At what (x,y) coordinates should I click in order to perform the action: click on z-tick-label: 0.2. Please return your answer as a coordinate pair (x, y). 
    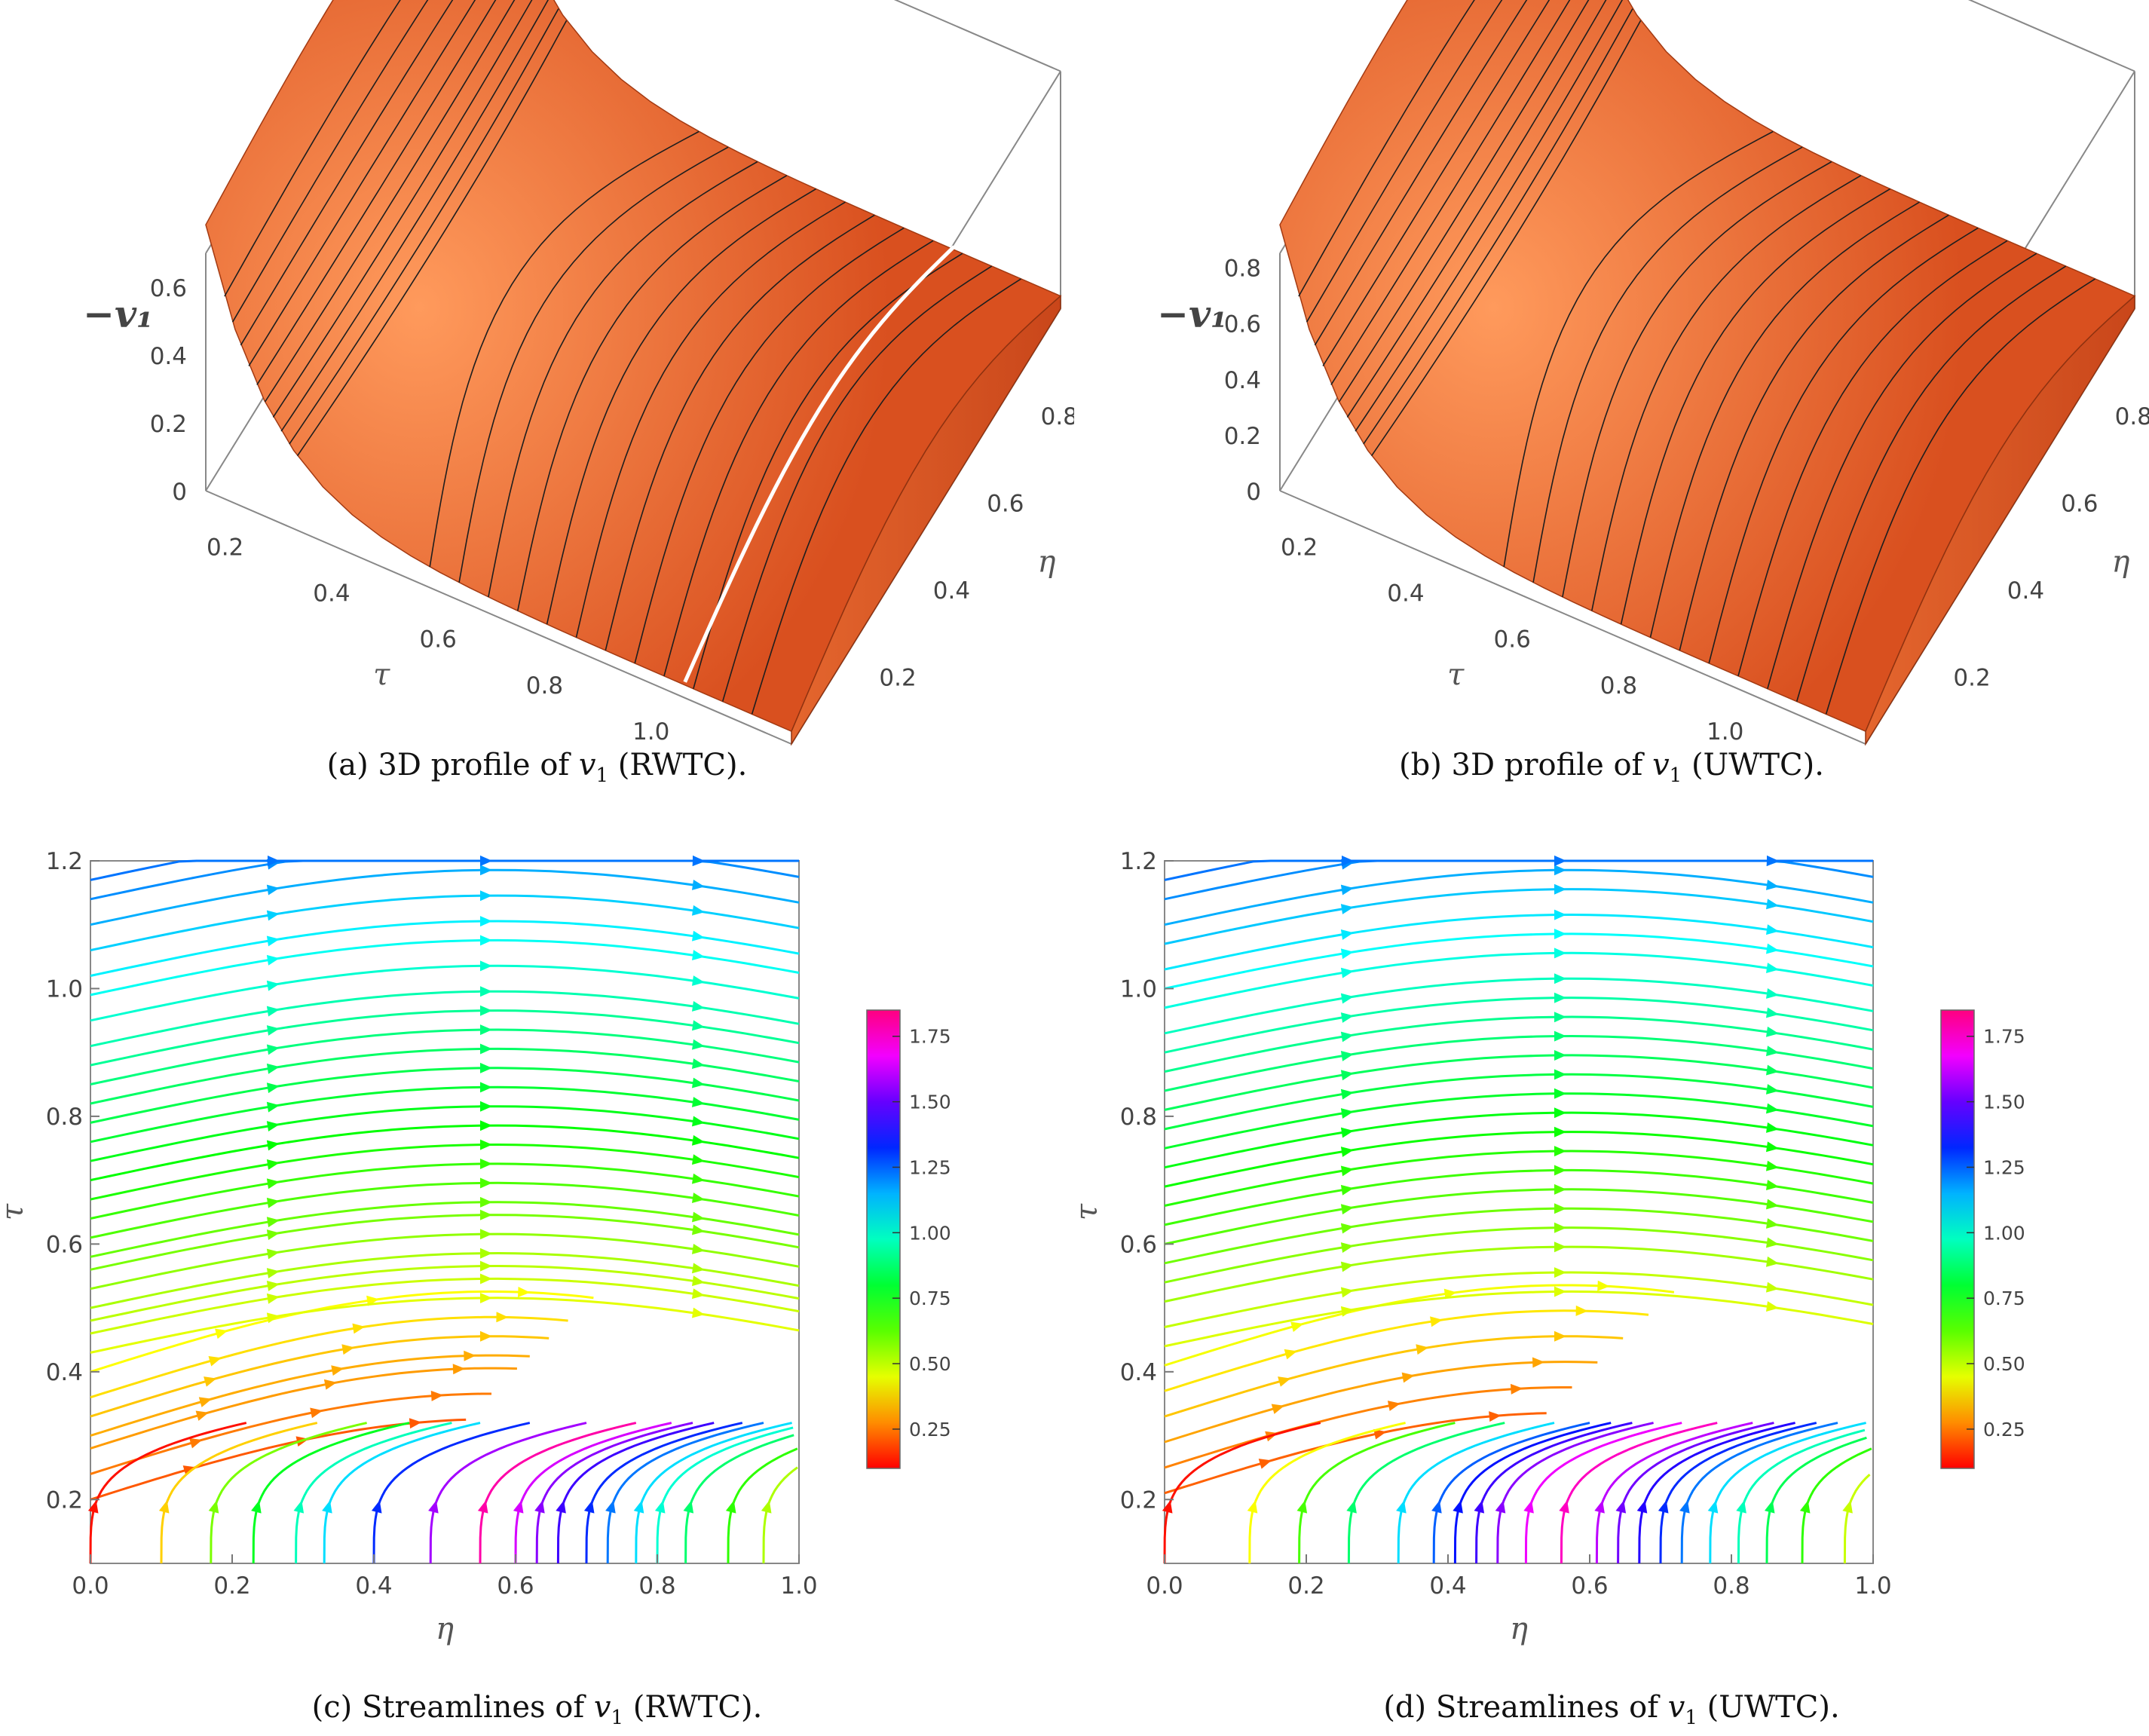
    Looking at the image, I should click on (168, 424).